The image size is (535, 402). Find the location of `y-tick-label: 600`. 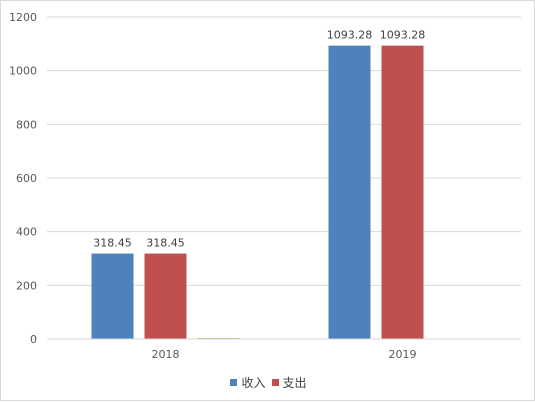

y-tick-label: 600 is located at coordinates (26, 178).